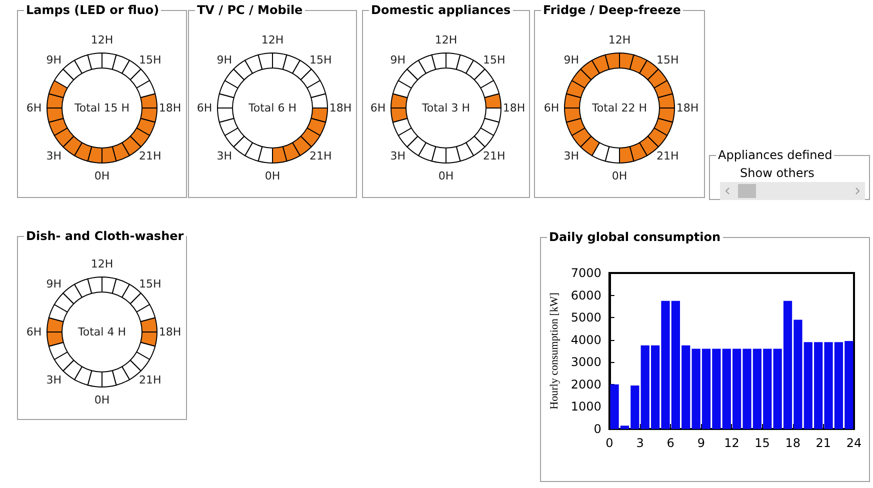 The width and height of the screenshot is (873, 488). What do you see at coordinates (854, 443) in the screenshot?
I see `x-tick-label: 24` at bounding box center [854, 443].